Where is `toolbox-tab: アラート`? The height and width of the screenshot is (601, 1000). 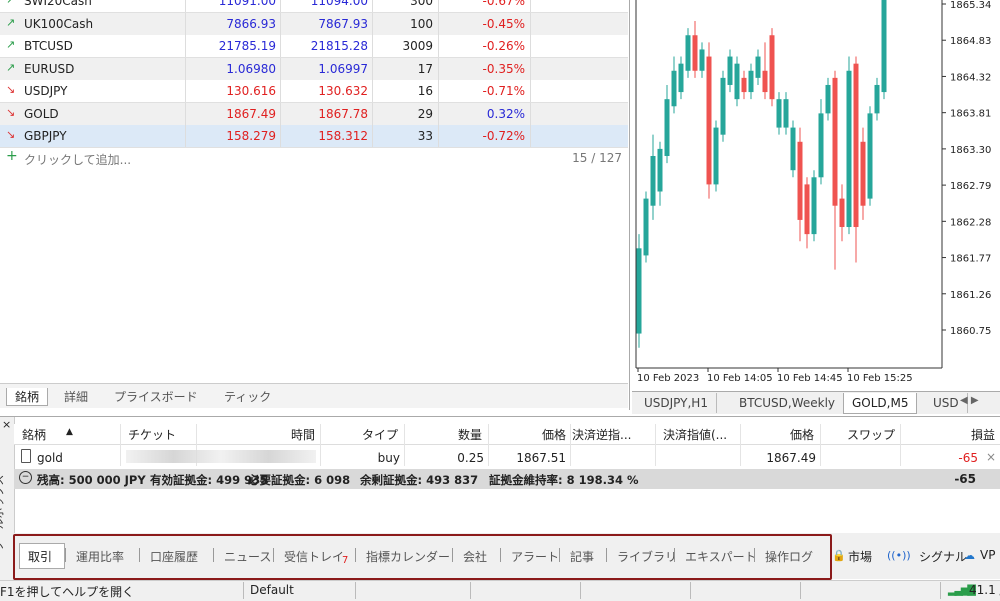
toolbox-tab: アラート is located at coordinates (535, 557).